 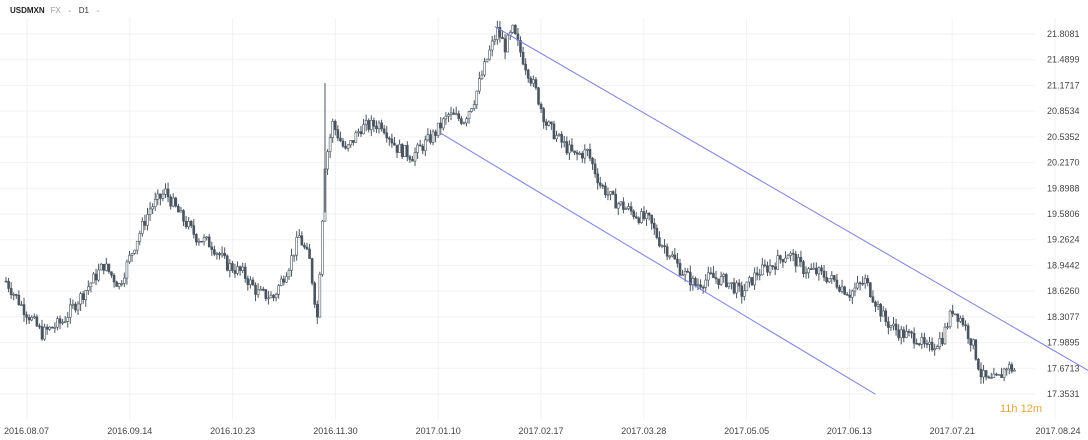 I want to click on y-tick-label: 17.9895, so click(x=1063, y=343).